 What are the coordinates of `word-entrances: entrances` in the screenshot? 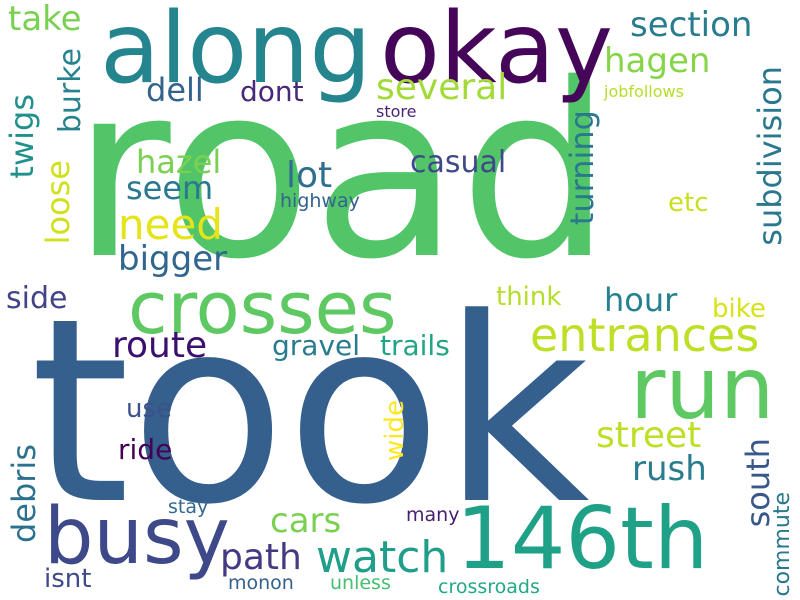 It's located at (645, 335).